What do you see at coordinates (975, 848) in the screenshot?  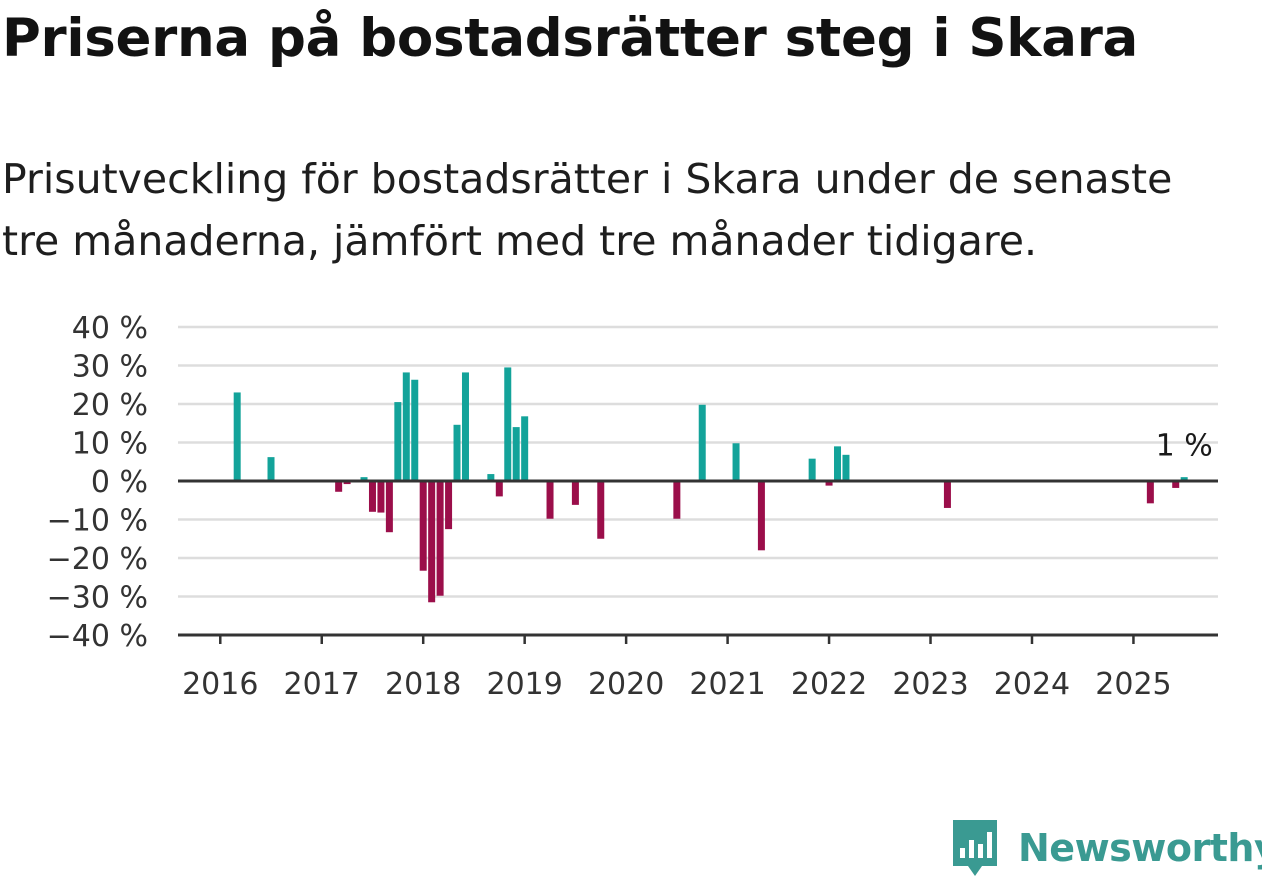 I see `newsworthy-chart-icon` at bounding box center [975, 848].